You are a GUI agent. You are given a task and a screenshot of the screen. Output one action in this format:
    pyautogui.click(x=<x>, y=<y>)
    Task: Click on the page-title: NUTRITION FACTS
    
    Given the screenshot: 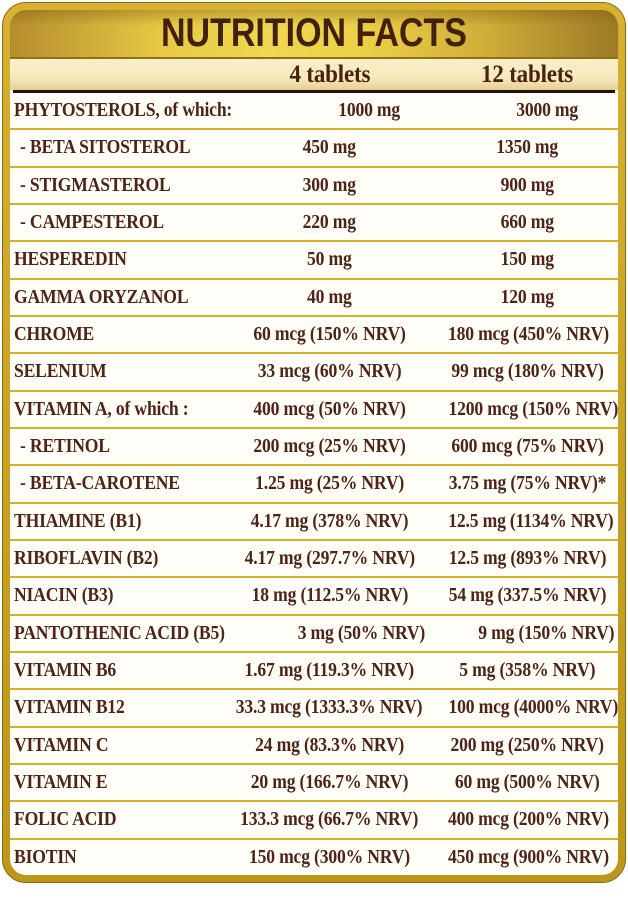 What is the action you would take?
    pyautogui.click(x=313, y=33)
    